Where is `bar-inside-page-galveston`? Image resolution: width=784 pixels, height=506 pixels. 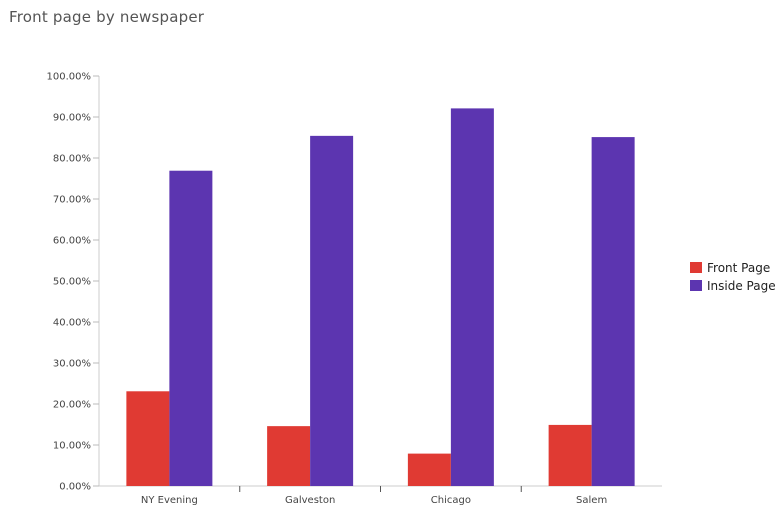 bar-inside-page-galveston is located at coordinates (332, 311).